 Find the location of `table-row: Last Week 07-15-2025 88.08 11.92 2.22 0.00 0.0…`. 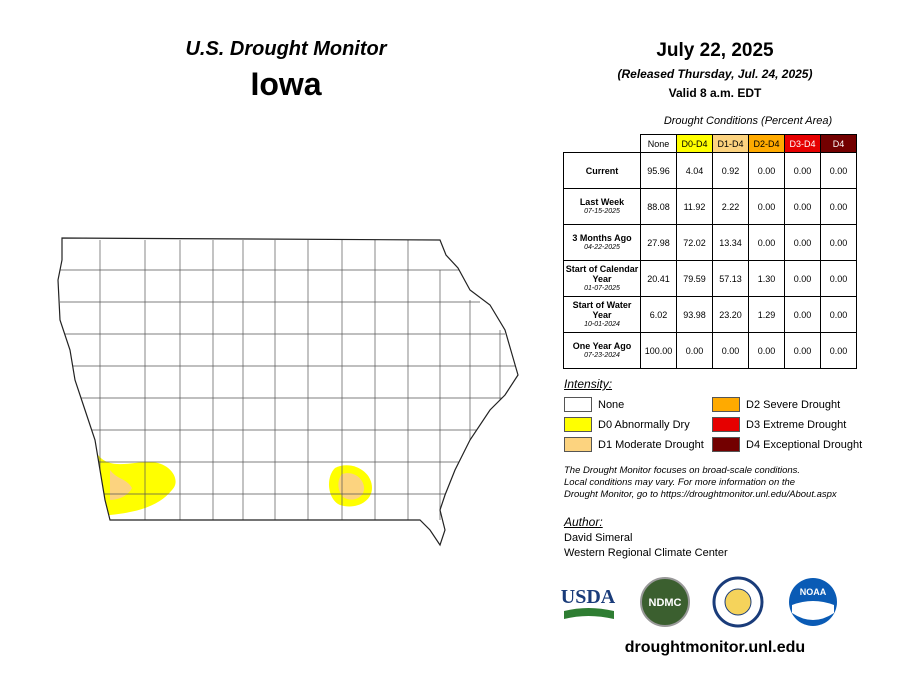

table-row: Last Week 07-15-2025 88.08 11.92 2.22 0.00 0.0… is located at coordinates (710, 206).